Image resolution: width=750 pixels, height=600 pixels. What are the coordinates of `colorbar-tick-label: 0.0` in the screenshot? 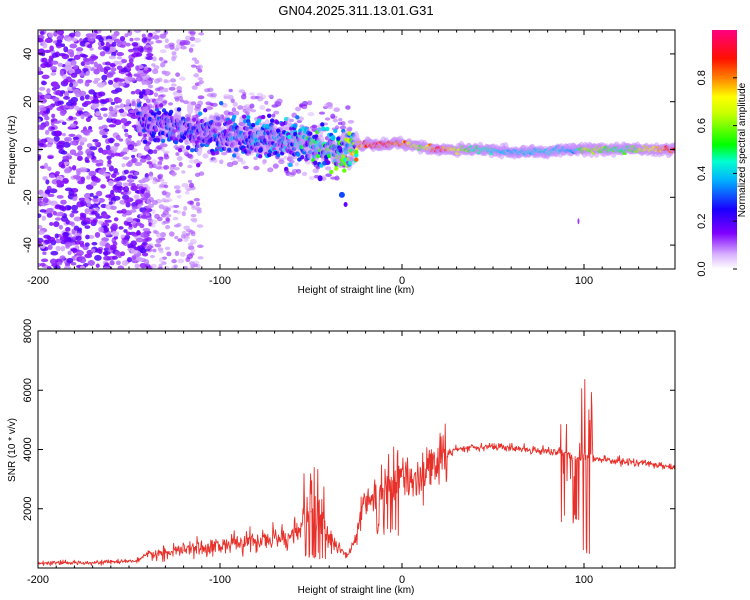 It's located at (702, 268).